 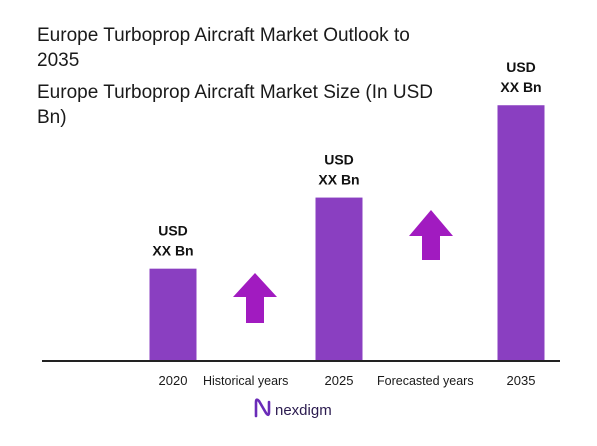 I want to click on brand-footer: nexdigm, so click(x=293, y=408).